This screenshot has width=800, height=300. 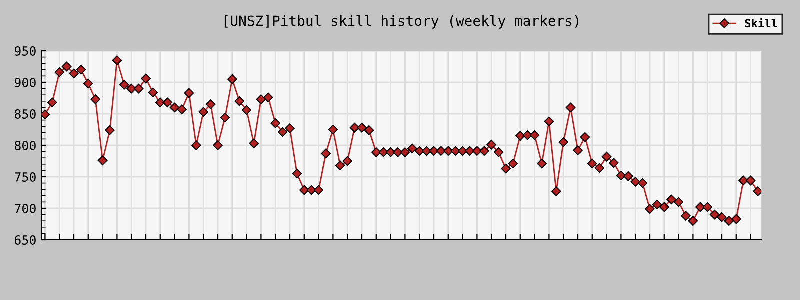 I want to click on y-tick-label: 950, so click(x=25, y=51).